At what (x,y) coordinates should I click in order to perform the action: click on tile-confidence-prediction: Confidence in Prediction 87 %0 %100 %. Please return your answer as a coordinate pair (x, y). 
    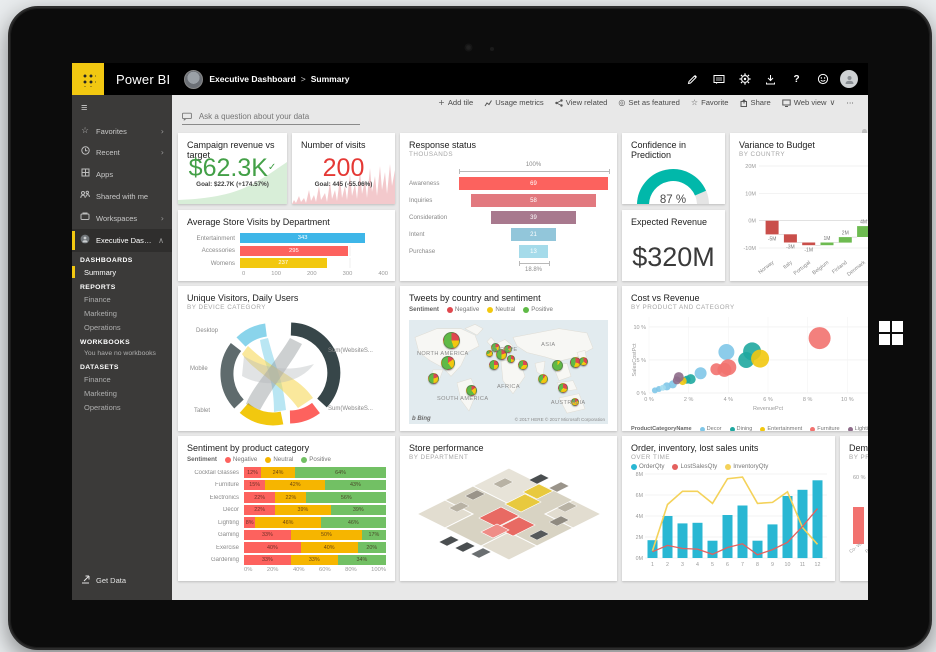
    Looking at the image, I should click on (673, 168).